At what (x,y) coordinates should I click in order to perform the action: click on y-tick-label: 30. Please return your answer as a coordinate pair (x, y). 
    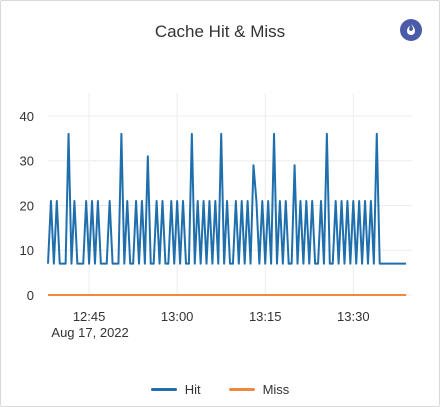
    Looking at the image, I should click on (27, 161).